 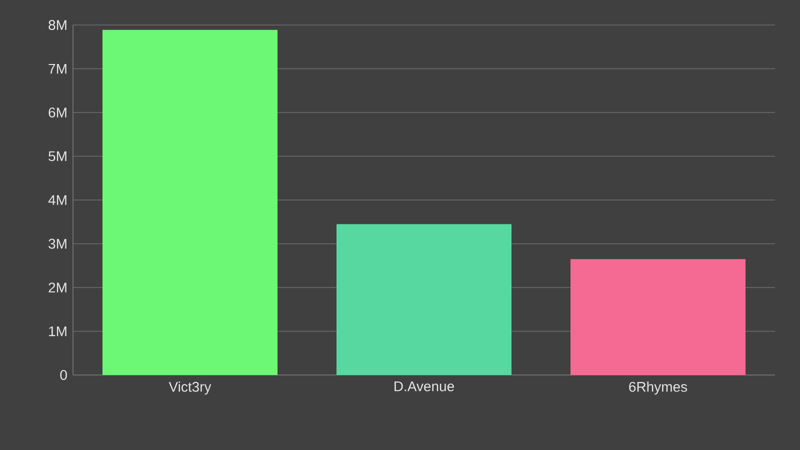 What do you see at coordinates (57, 25) in the screenshot?
I see `y-tick-label: 8M` at bounding box center [57, 25].